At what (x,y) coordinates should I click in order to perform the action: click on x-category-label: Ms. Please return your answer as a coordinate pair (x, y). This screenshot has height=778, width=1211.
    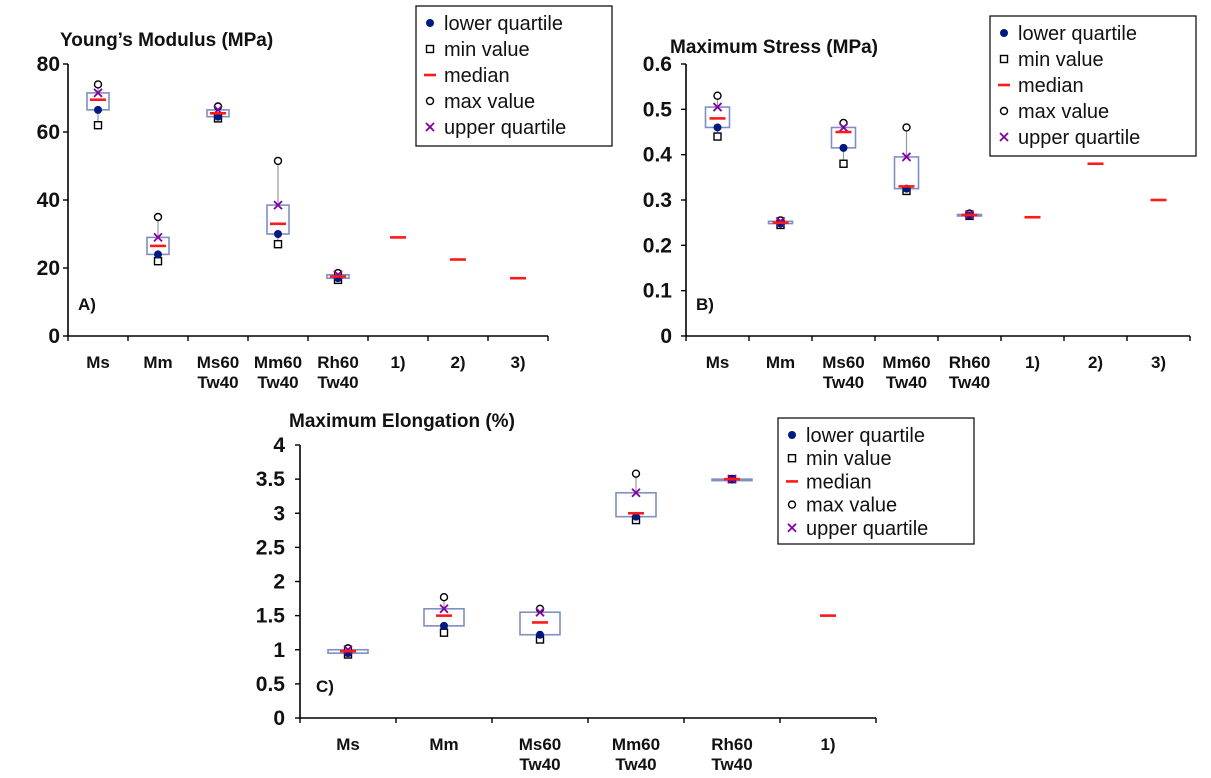
    Looking at the image, I should click on (718, 362).